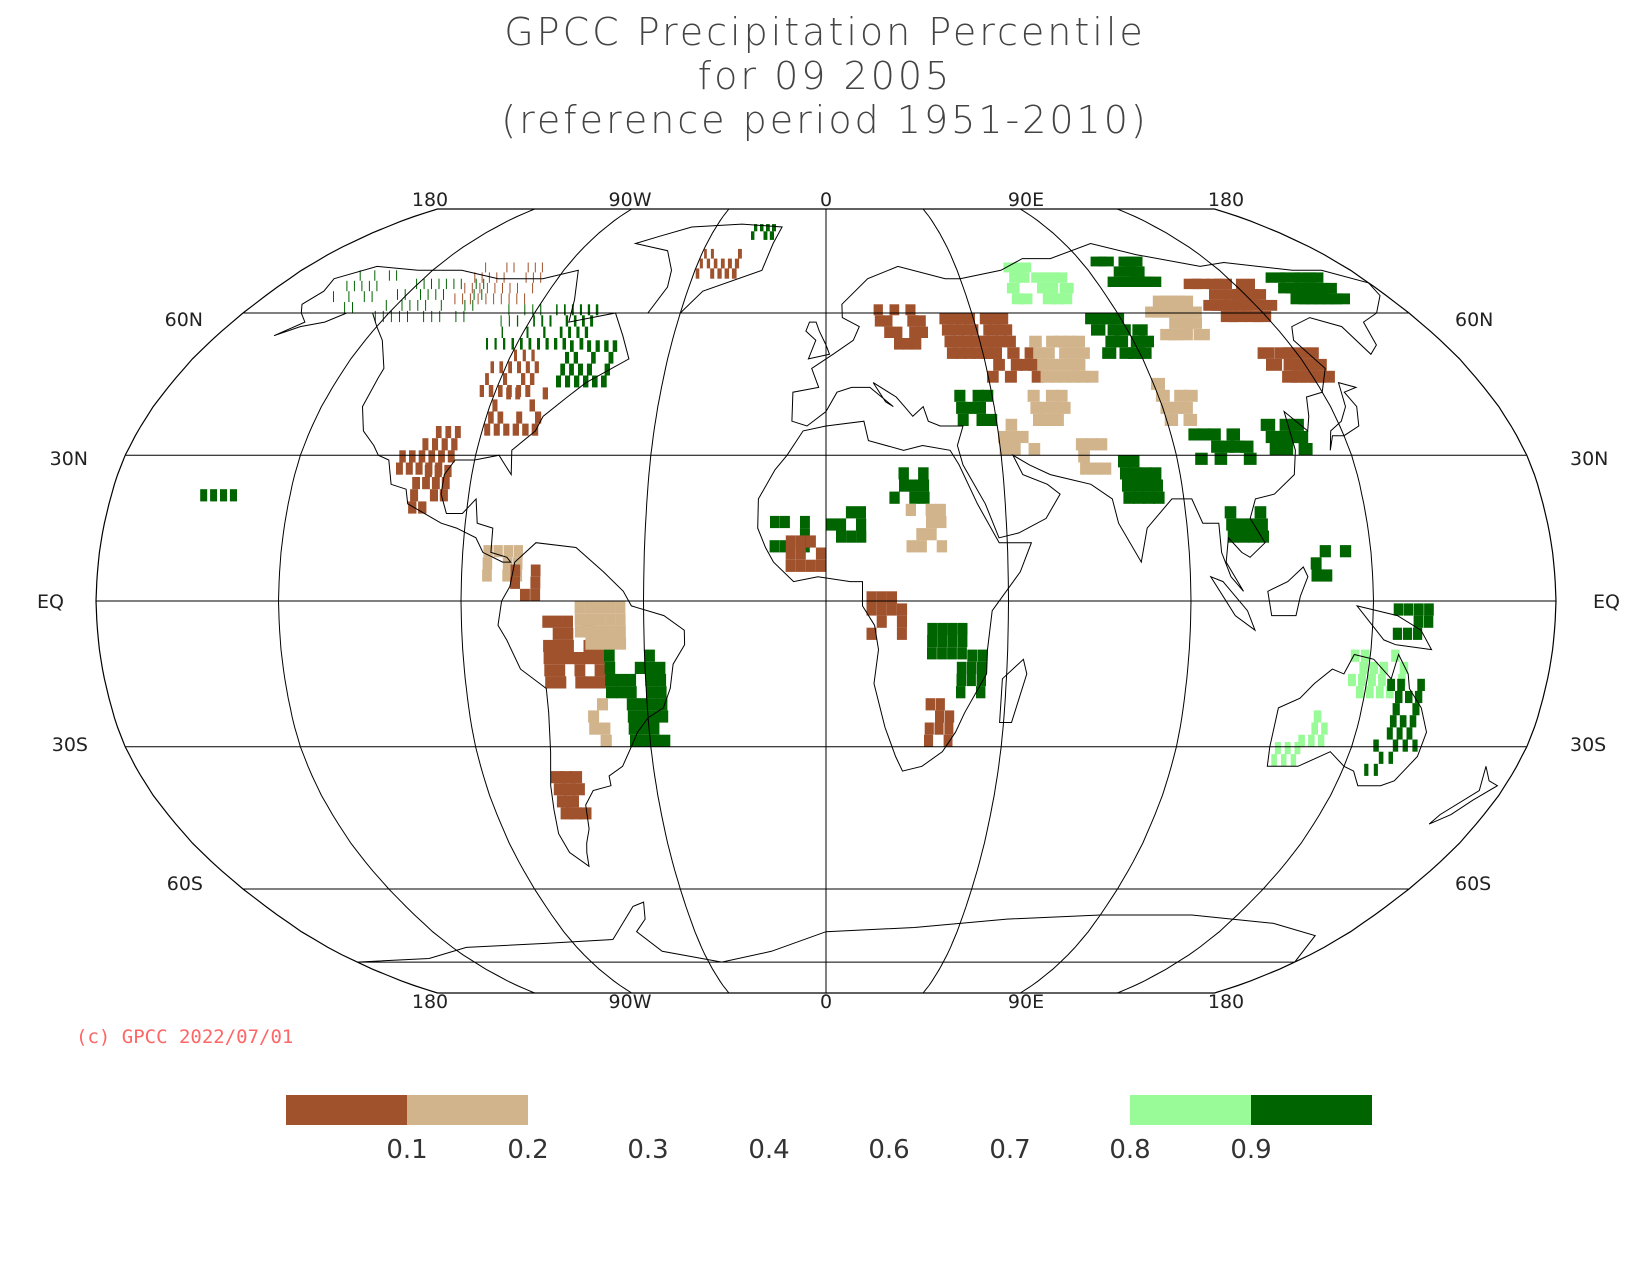  I want to click on lon-label-top-0: 0, so click(826, 200).